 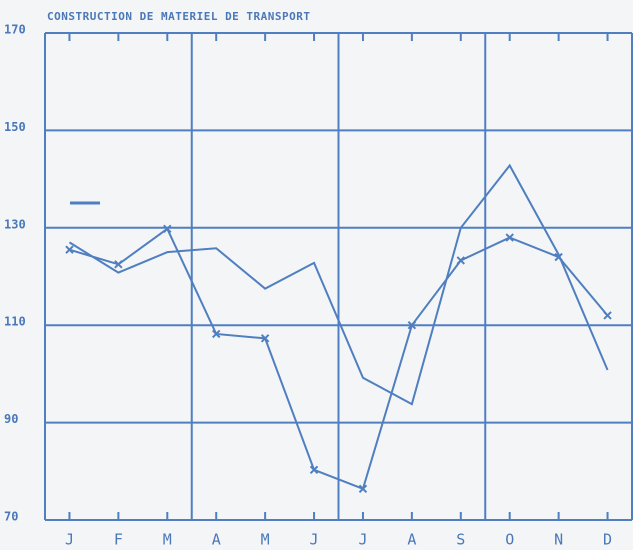 What do you see at coordinates (11, 419) in the screenshot?
I see `y-tick-label: 90` at bounding box center [11, 419].